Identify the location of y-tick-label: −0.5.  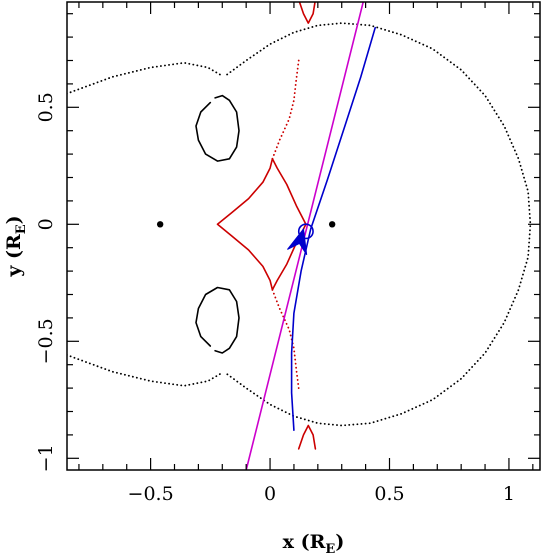
(46, 341).